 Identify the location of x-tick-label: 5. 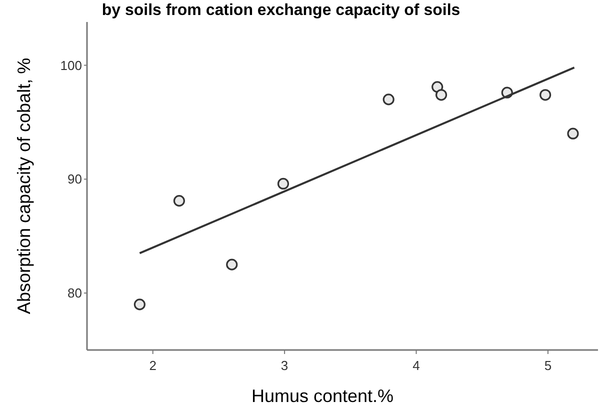
(548, 365).